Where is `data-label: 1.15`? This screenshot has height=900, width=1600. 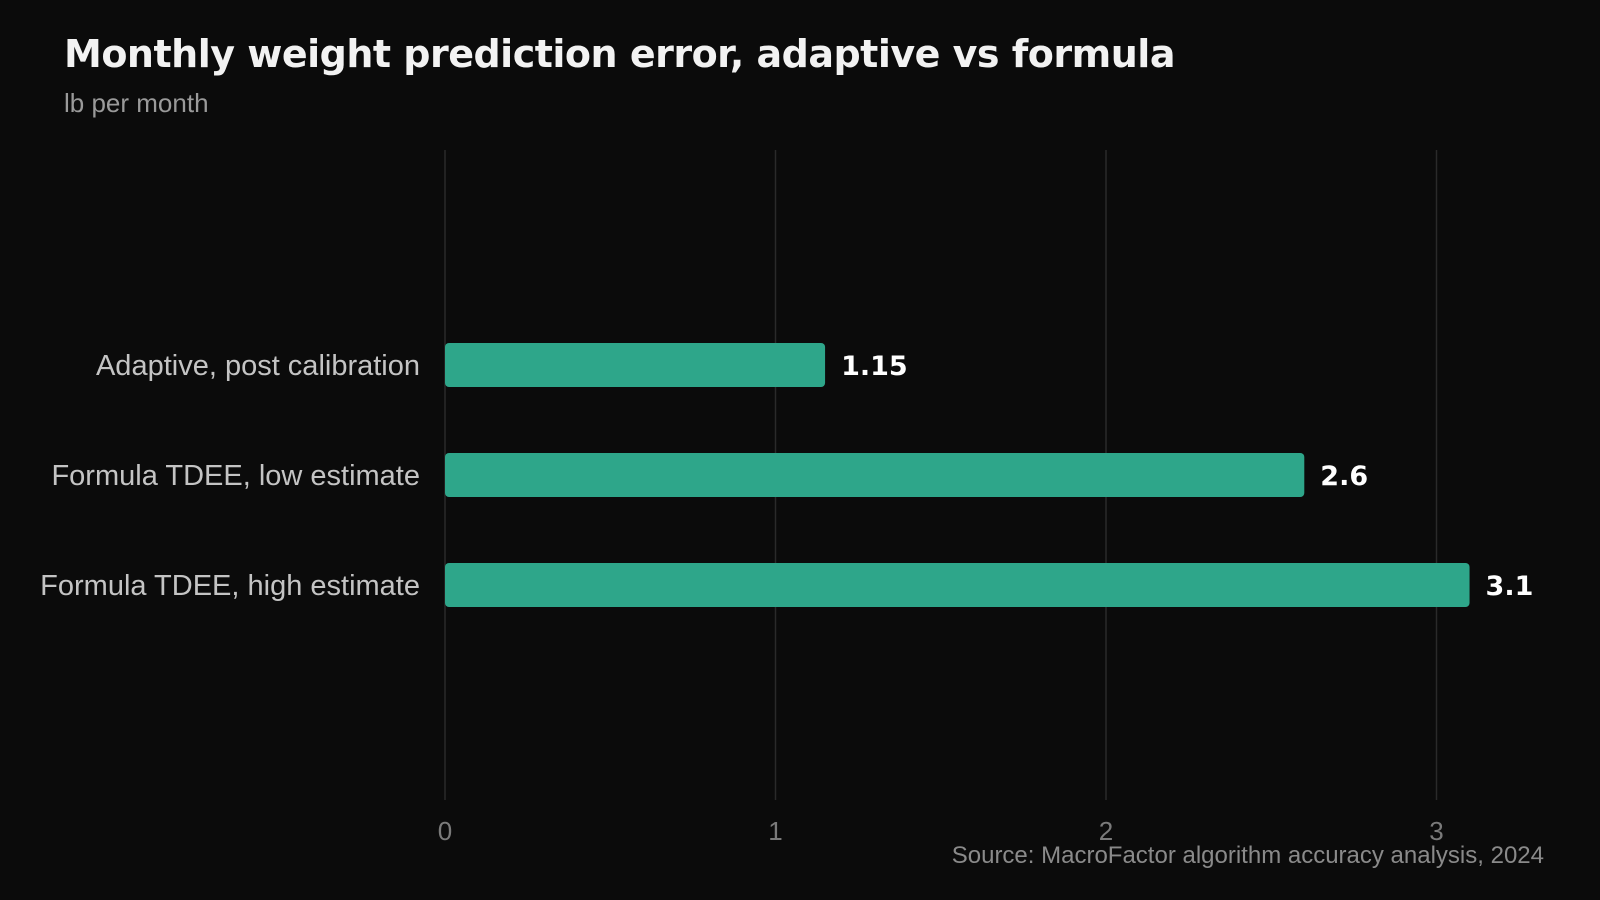
data-label: 1.15 is located at coordinates (874, 366).